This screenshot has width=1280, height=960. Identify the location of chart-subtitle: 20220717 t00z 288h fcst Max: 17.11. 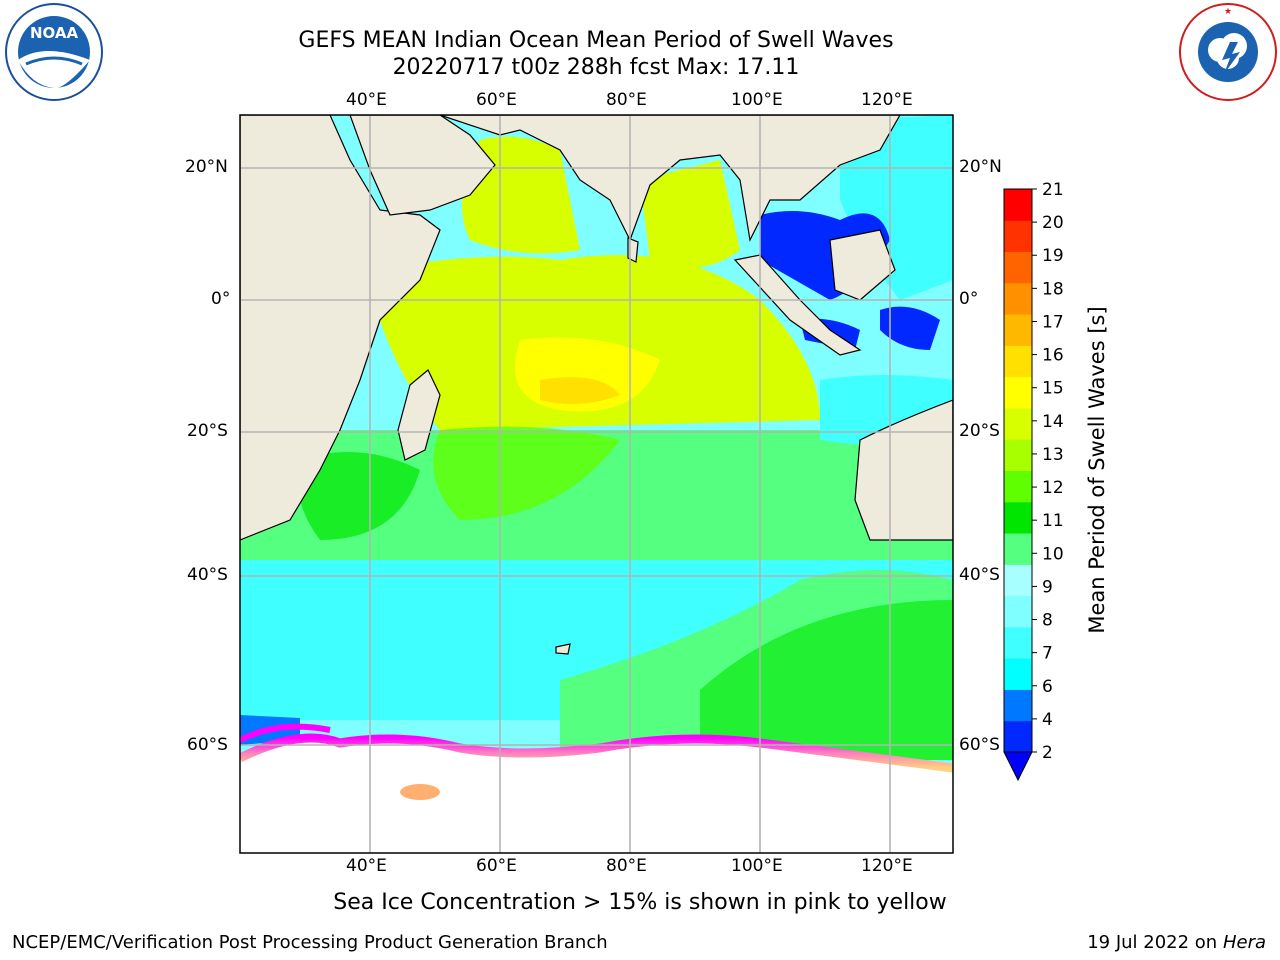
(596, 67).